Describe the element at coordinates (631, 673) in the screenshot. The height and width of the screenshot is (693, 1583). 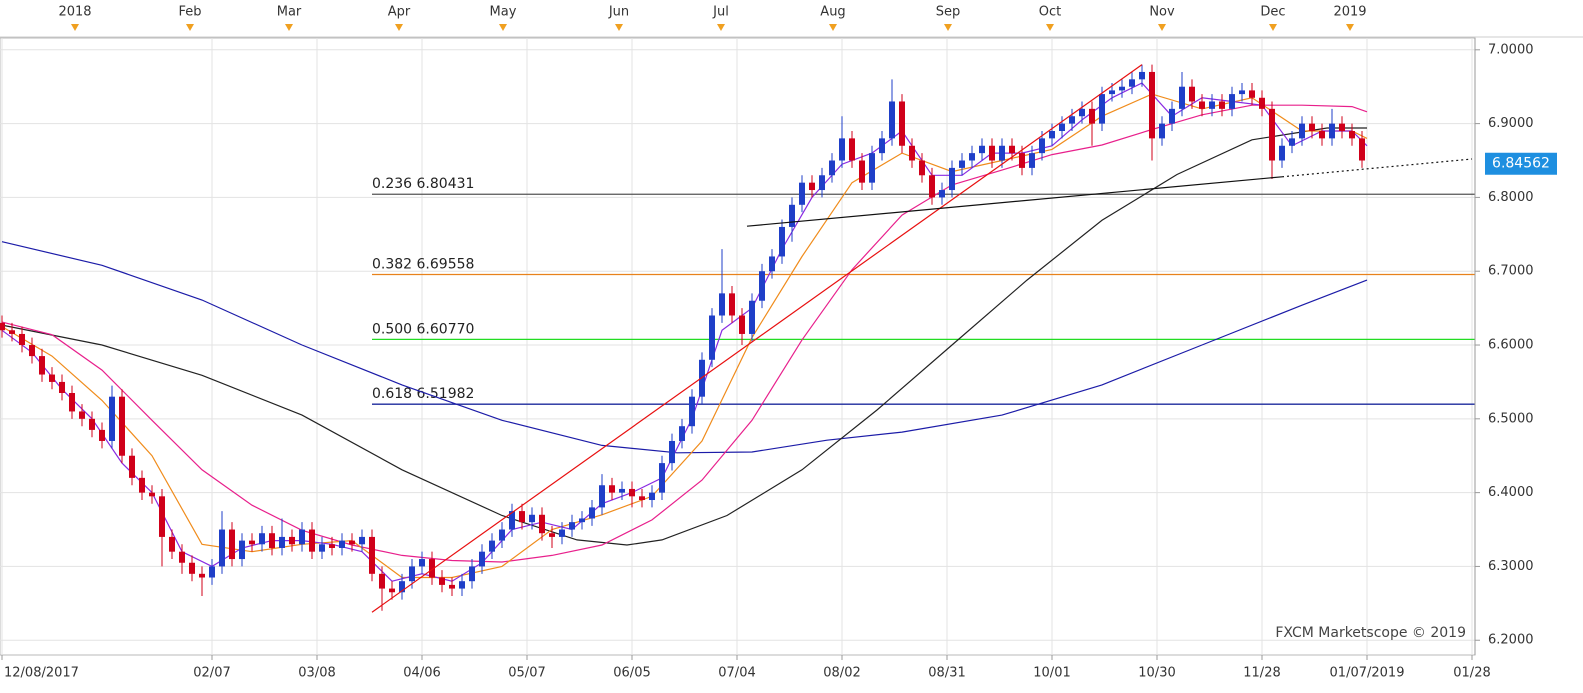
I see `x-tick-label: 06/05` at that location.